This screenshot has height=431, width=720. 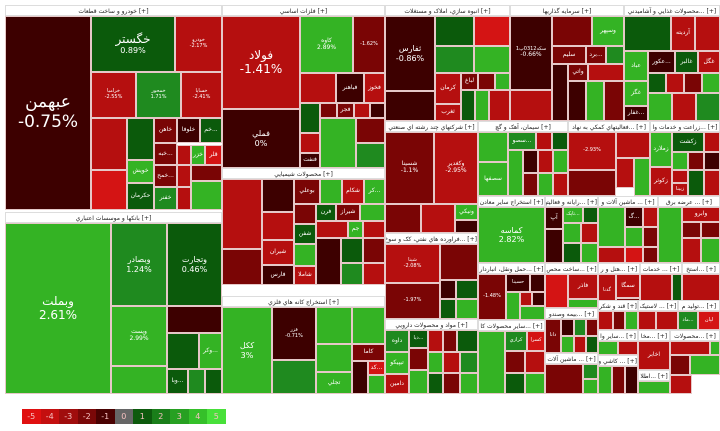 What do you see at coordinates (374, 191) in the screenshot?
I see `tile: ...کر` at bounding box center [374, 191].